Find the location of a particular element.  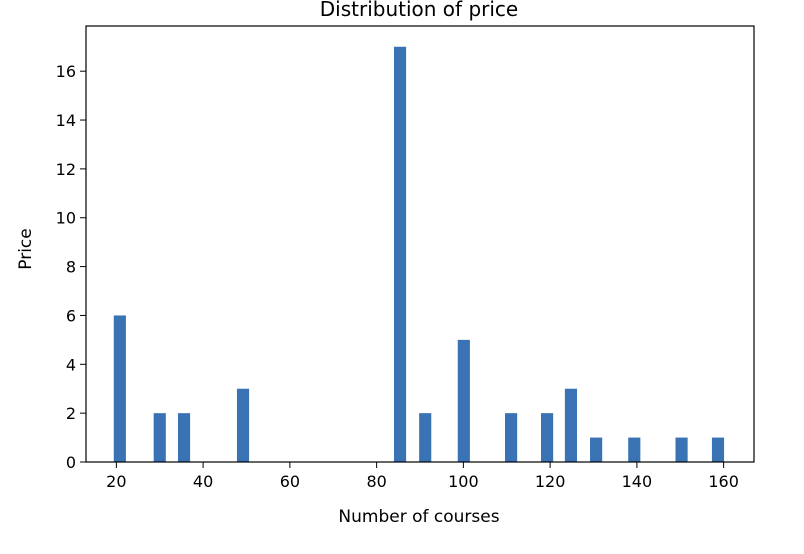

chart-title: Distribution of price is located at coordinates (419, 10).